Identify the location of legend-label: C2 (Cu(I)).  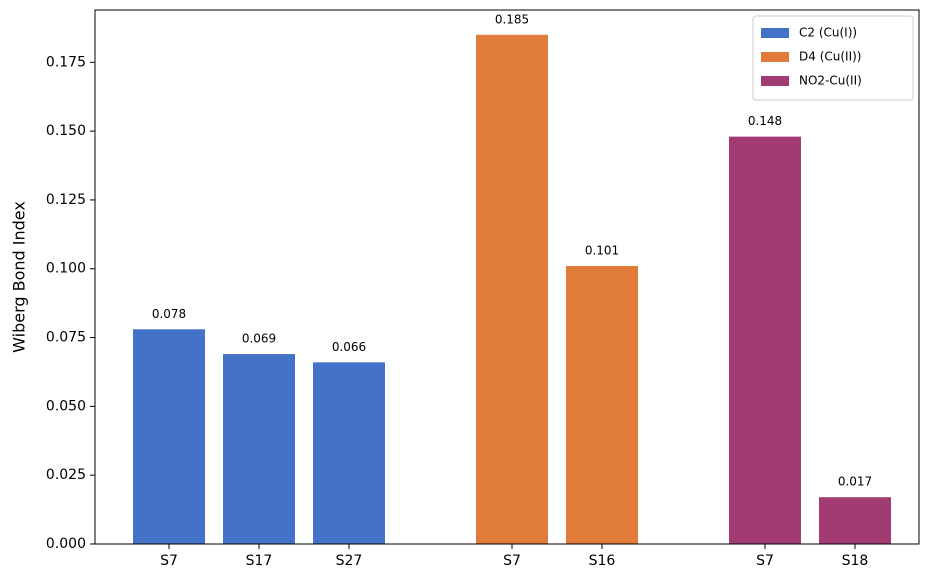
(828, 33).